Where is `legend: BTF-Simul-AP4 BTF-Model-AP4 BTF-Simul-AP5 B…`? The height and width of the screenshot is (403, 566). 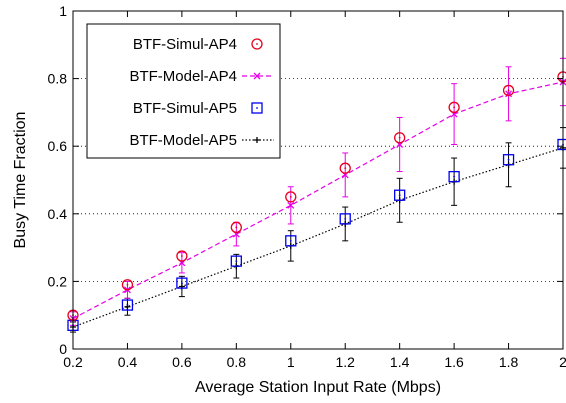
legend: BTF-Simul-AP4 BTF-Model-AP4 BTF-Simul-AP5 B… is located at coordinates (183, 91).